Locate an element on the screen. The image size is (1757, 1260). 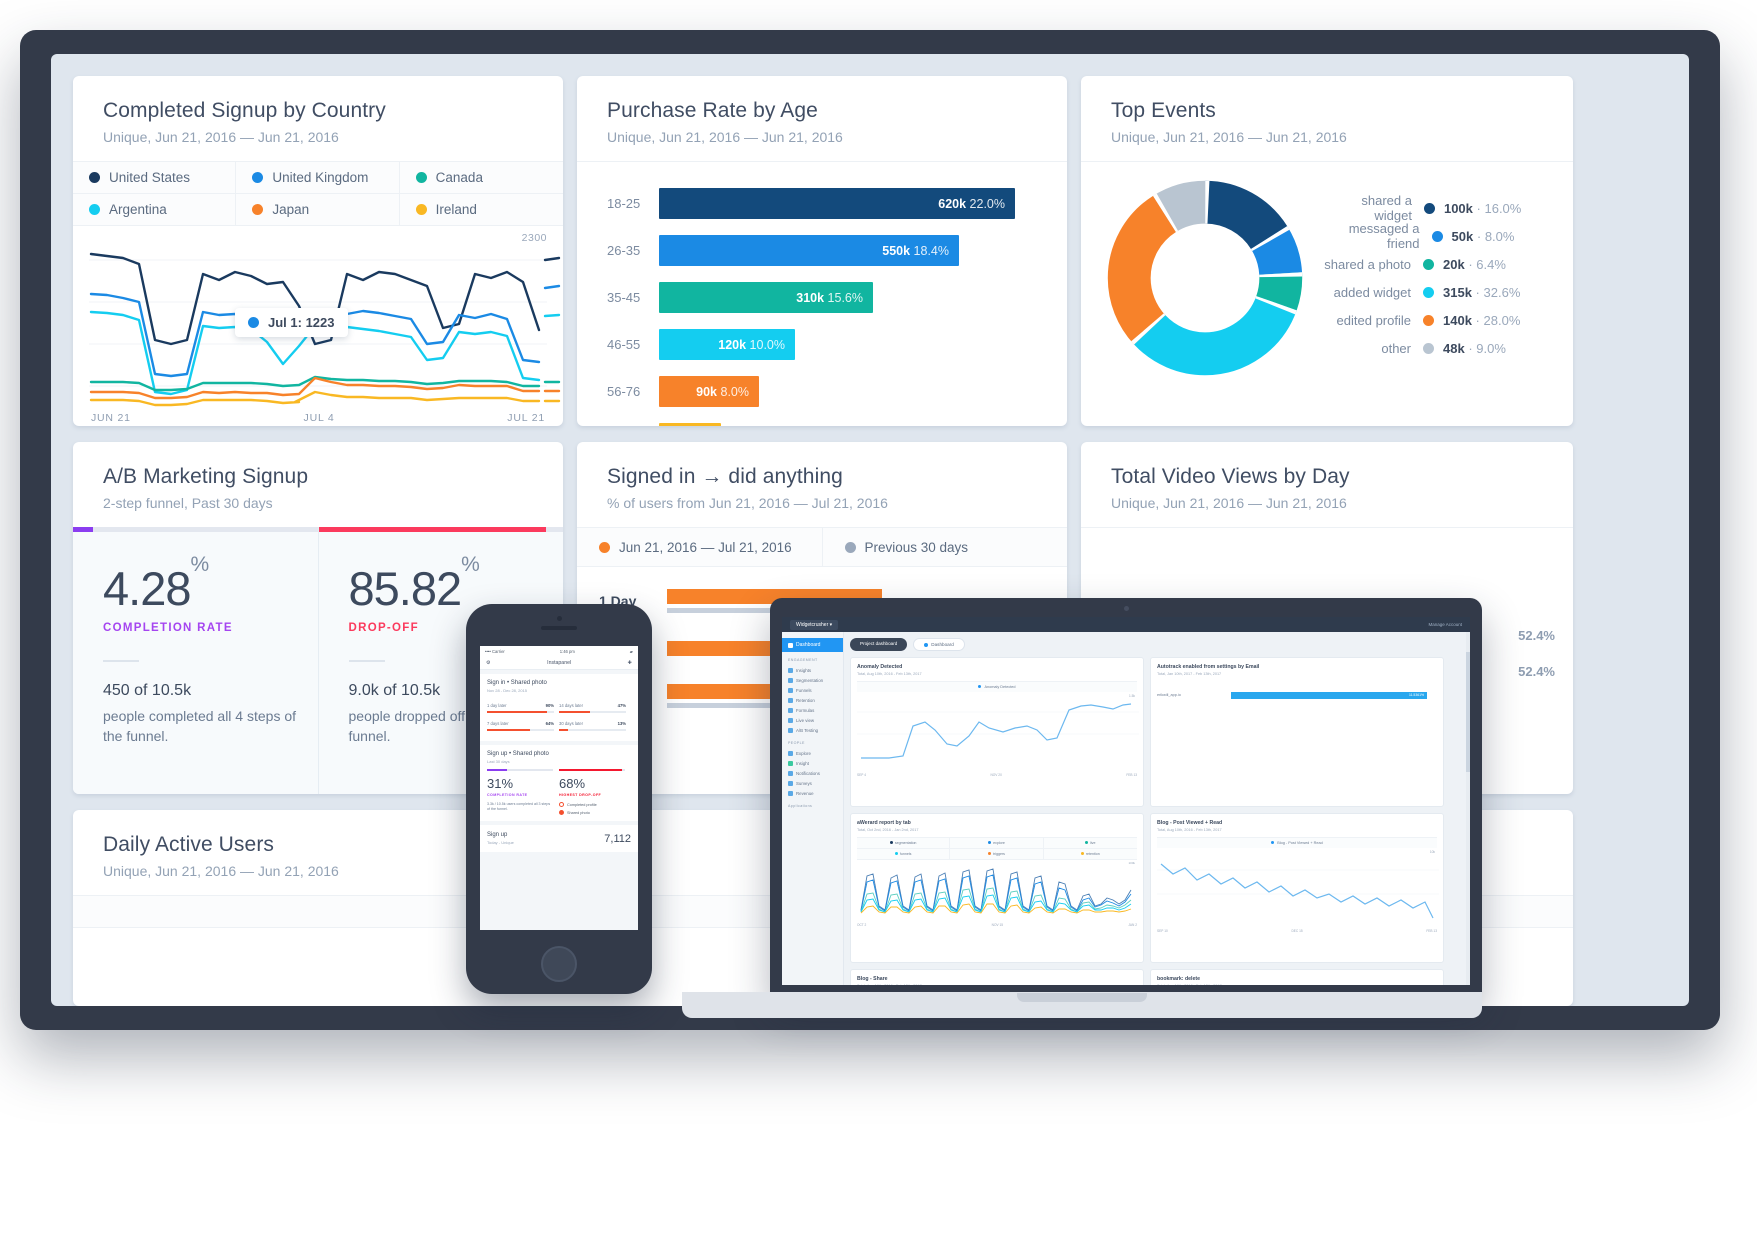
account-menu: Manage Account is located at coordinates (1445, 624).